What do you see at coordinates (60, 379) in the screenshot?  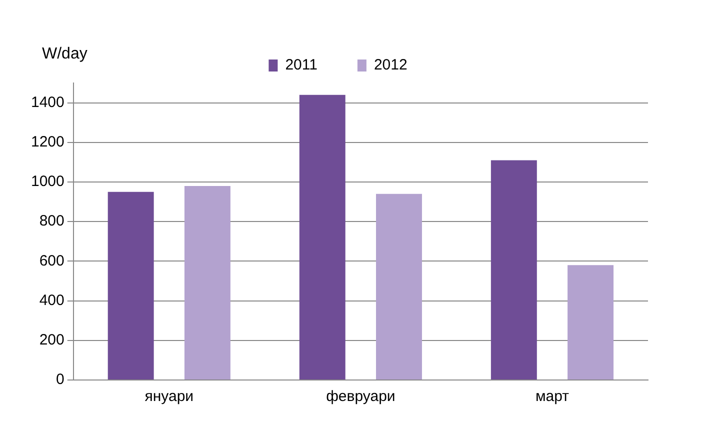 I see `y-tick-label: 0` at bounding box center [60, 379].